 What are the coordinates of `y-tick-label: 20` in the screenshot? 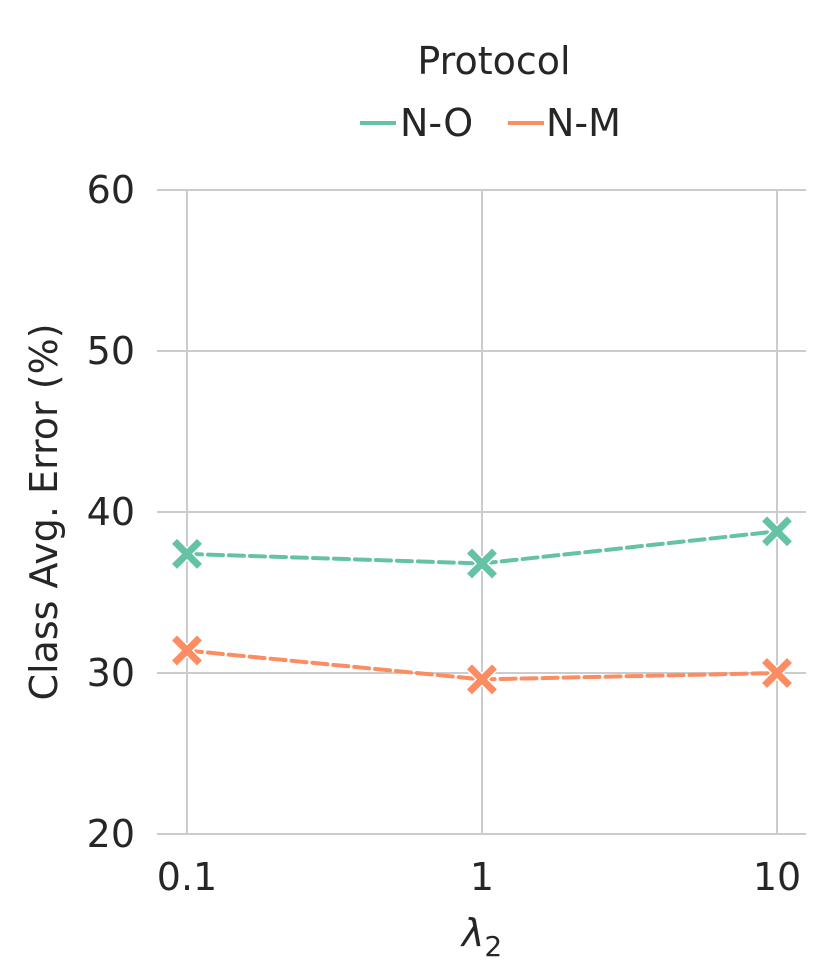 It's located at (111, 834).